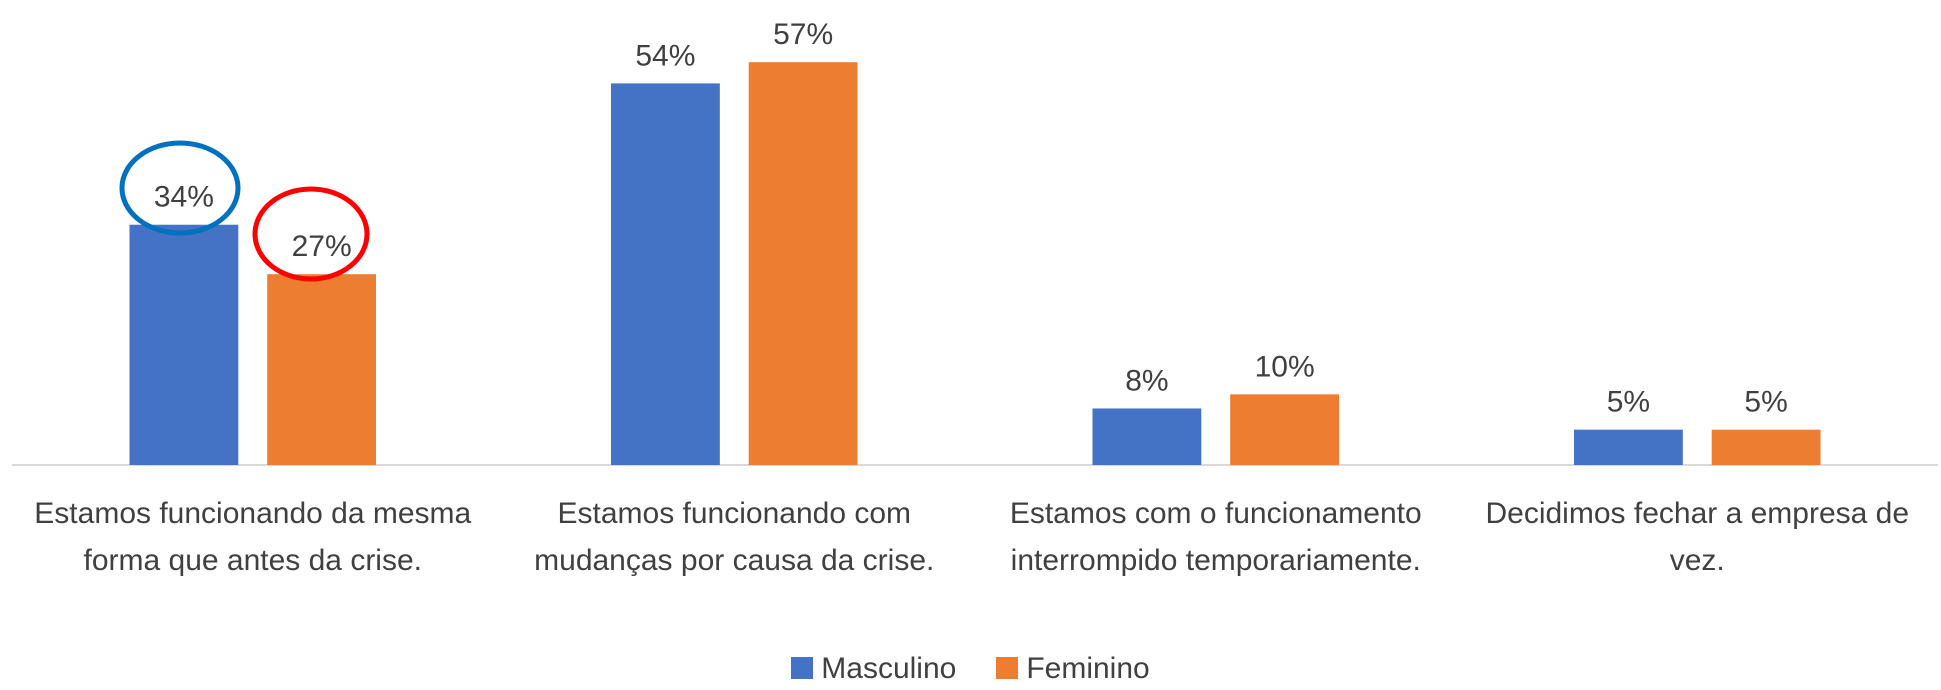 The width and height of the screenshot is (1941, 690). What do you see at coordinates (184, 197) in the screenshot?
I see `data-label: 34%` at bounding box center [184, 197].